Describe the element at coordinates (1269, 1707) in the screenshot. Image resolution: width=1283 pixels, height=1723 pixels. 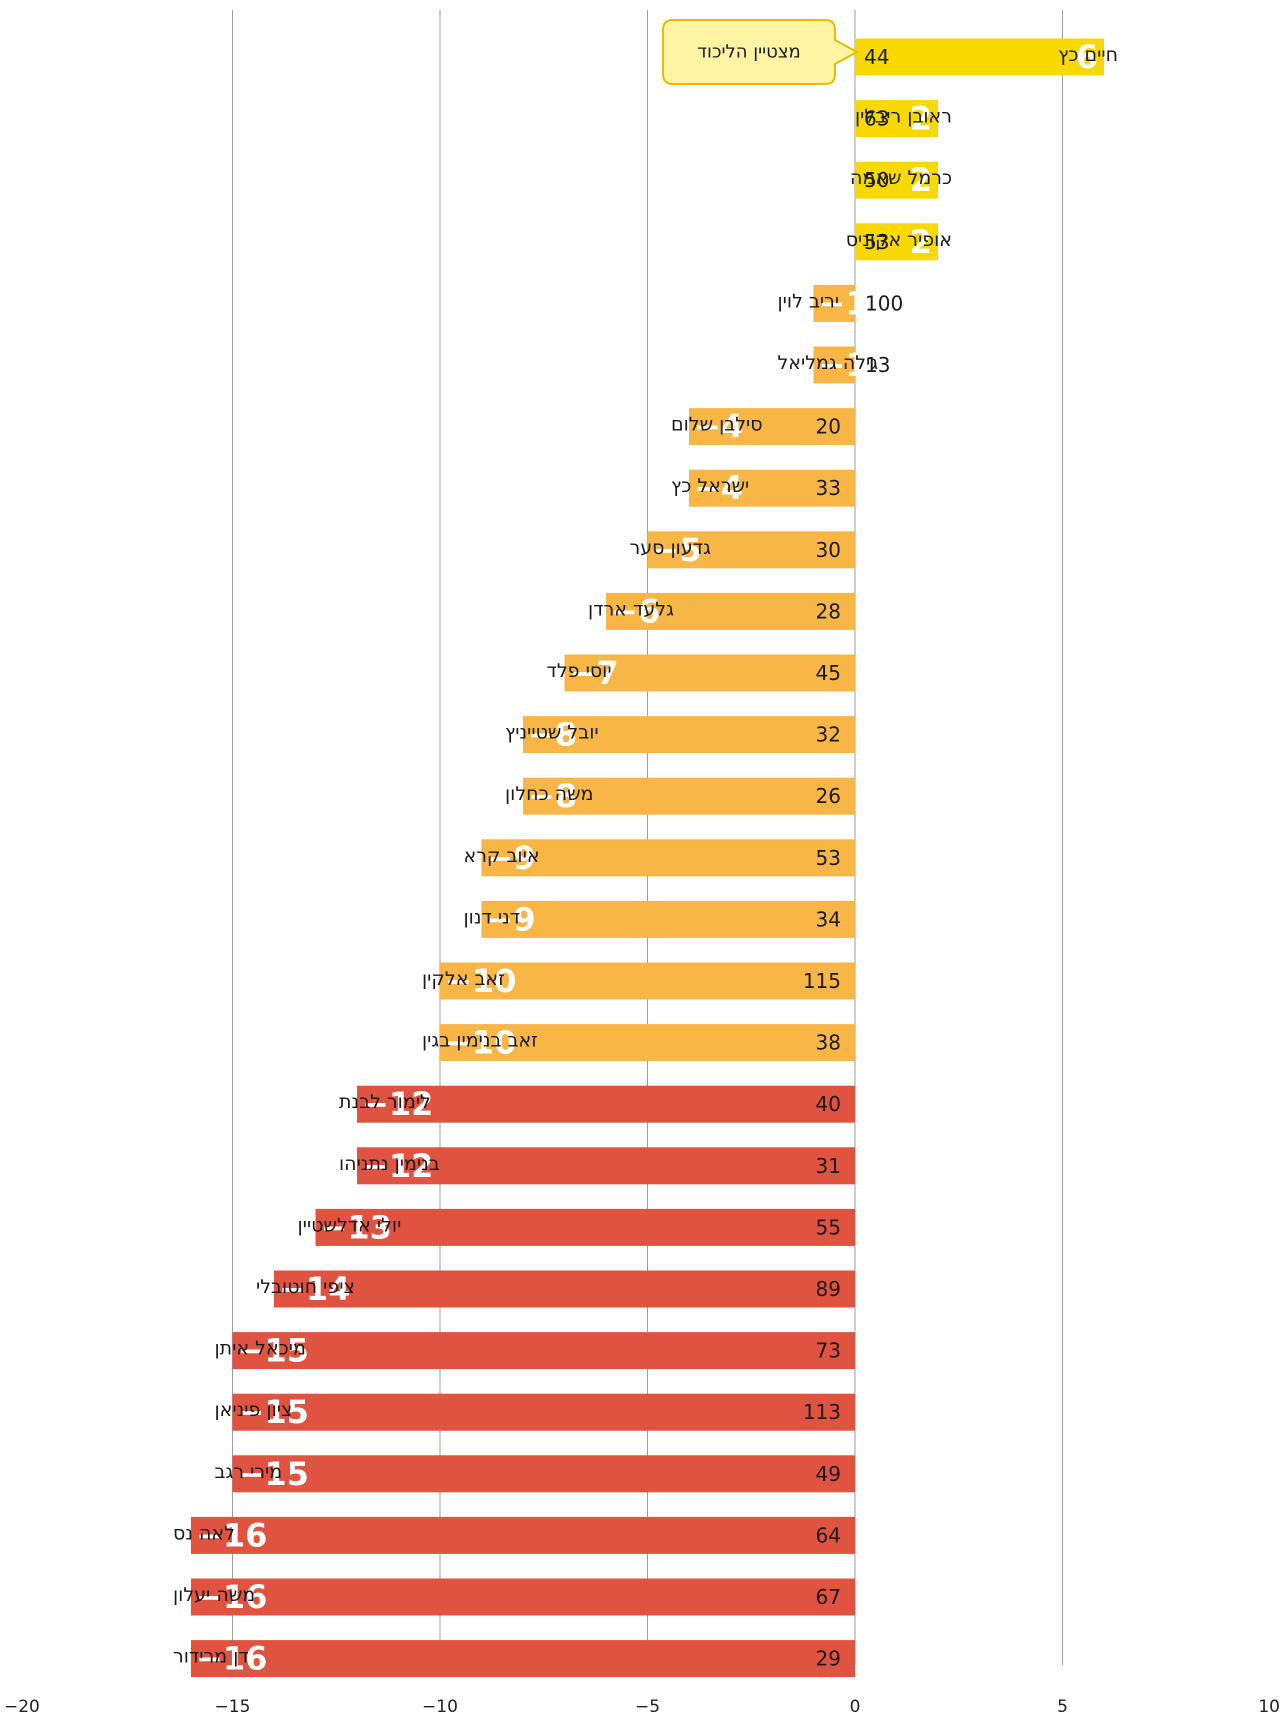
I see `x-tick-label: 10` at that location.